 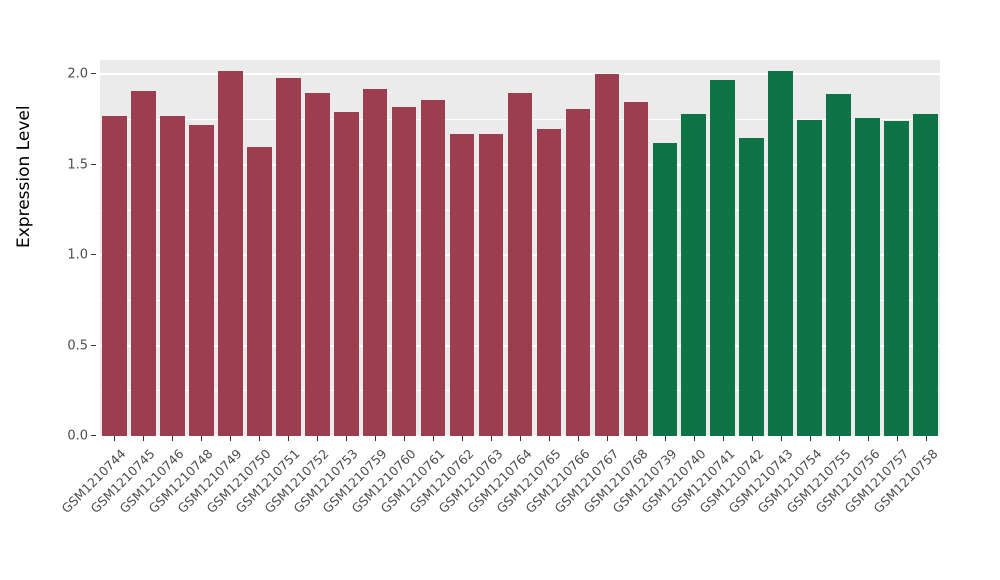 What do you see at coordinates (578, 272) in the screenshot?
I see `bar-GSM1210766` at bounding box center [578, 272].